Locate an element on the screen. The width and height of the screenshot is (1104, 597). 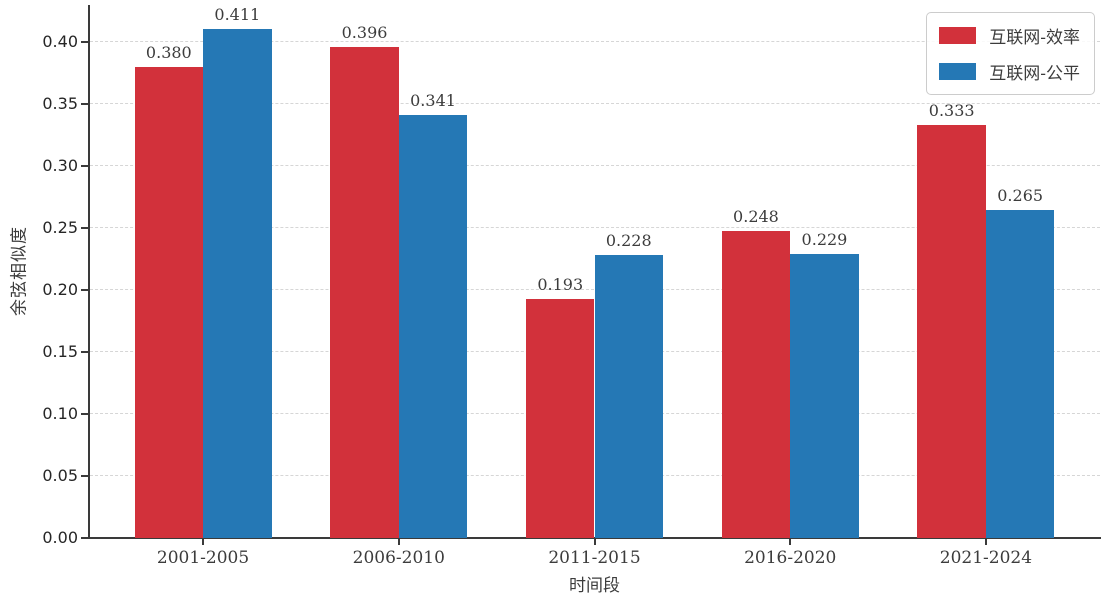
y-tick-label: 0.05 is located at coordinates (60, 476).